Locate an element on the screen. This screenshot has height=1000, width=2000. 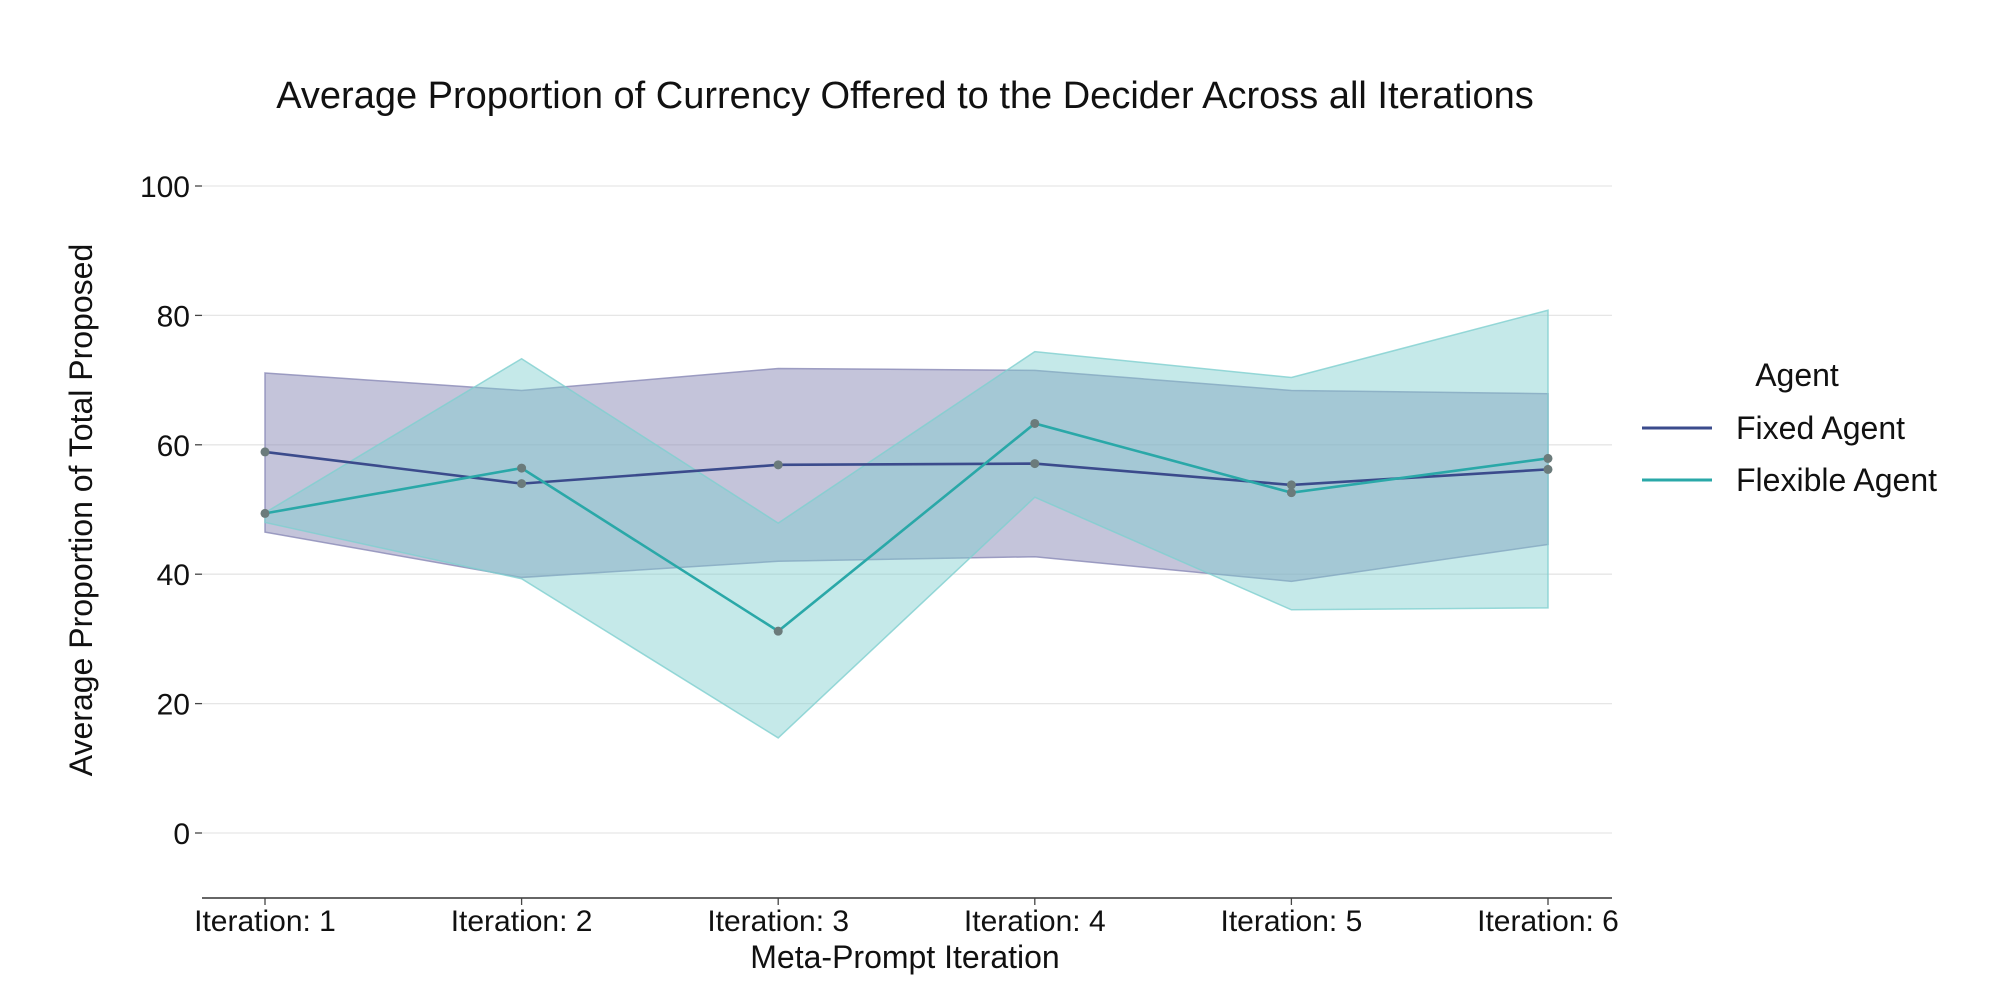
y-tick-label: 80 is located at coordinates (173, 316).